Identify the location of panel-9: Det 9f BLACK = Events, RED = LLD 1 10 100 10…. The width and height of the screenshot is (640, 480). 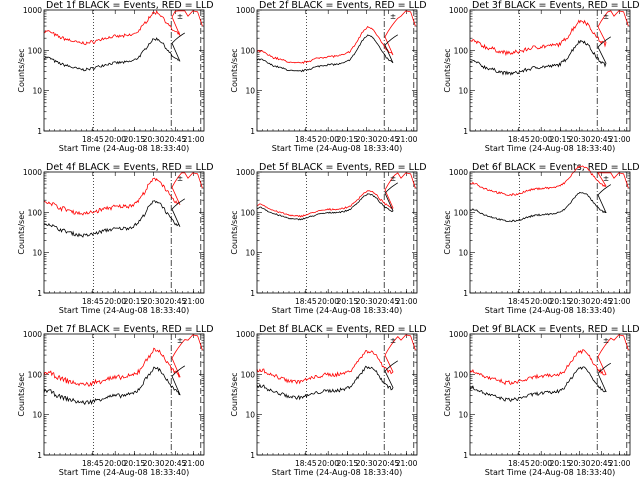
(541, 400).